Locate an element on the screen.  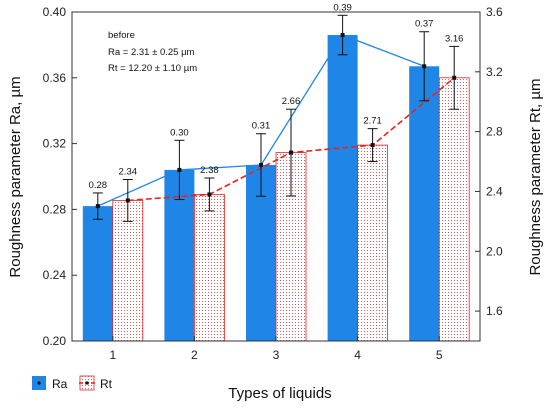
right-tick-label-2: 2.0 is located at coordinates (494, 251).